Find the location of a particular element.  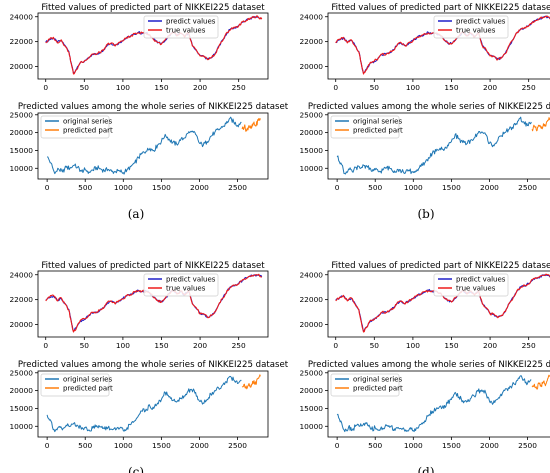

panel-caption: (d) is located at coordinates (425, 469).